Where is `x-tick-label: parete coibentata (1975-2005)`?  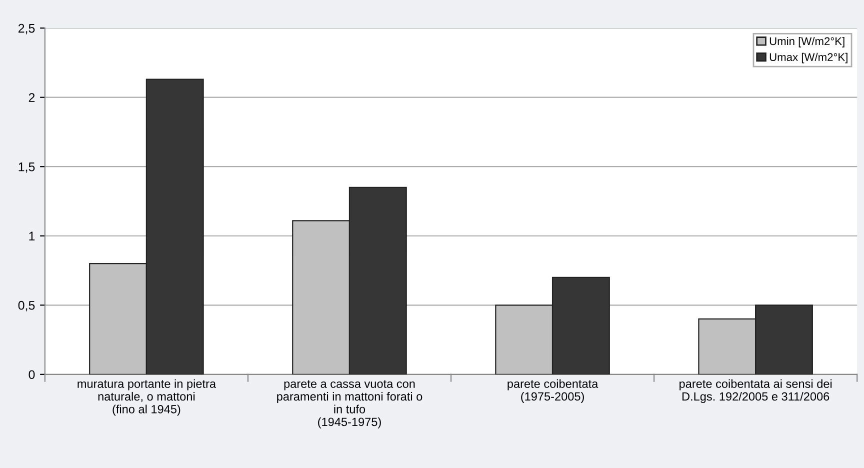 x-tick-label: parete coibentata (1975-2005) is located at coordinates (553, 391).